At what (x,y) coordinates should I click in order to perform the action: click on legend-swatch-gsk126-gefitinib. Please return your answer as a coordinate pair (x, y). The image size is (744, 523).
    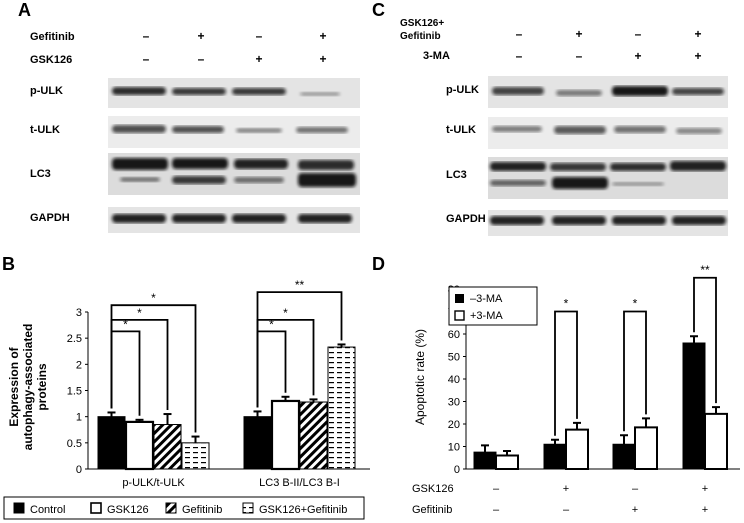
    Looking at the image, I should click on (248, 508).